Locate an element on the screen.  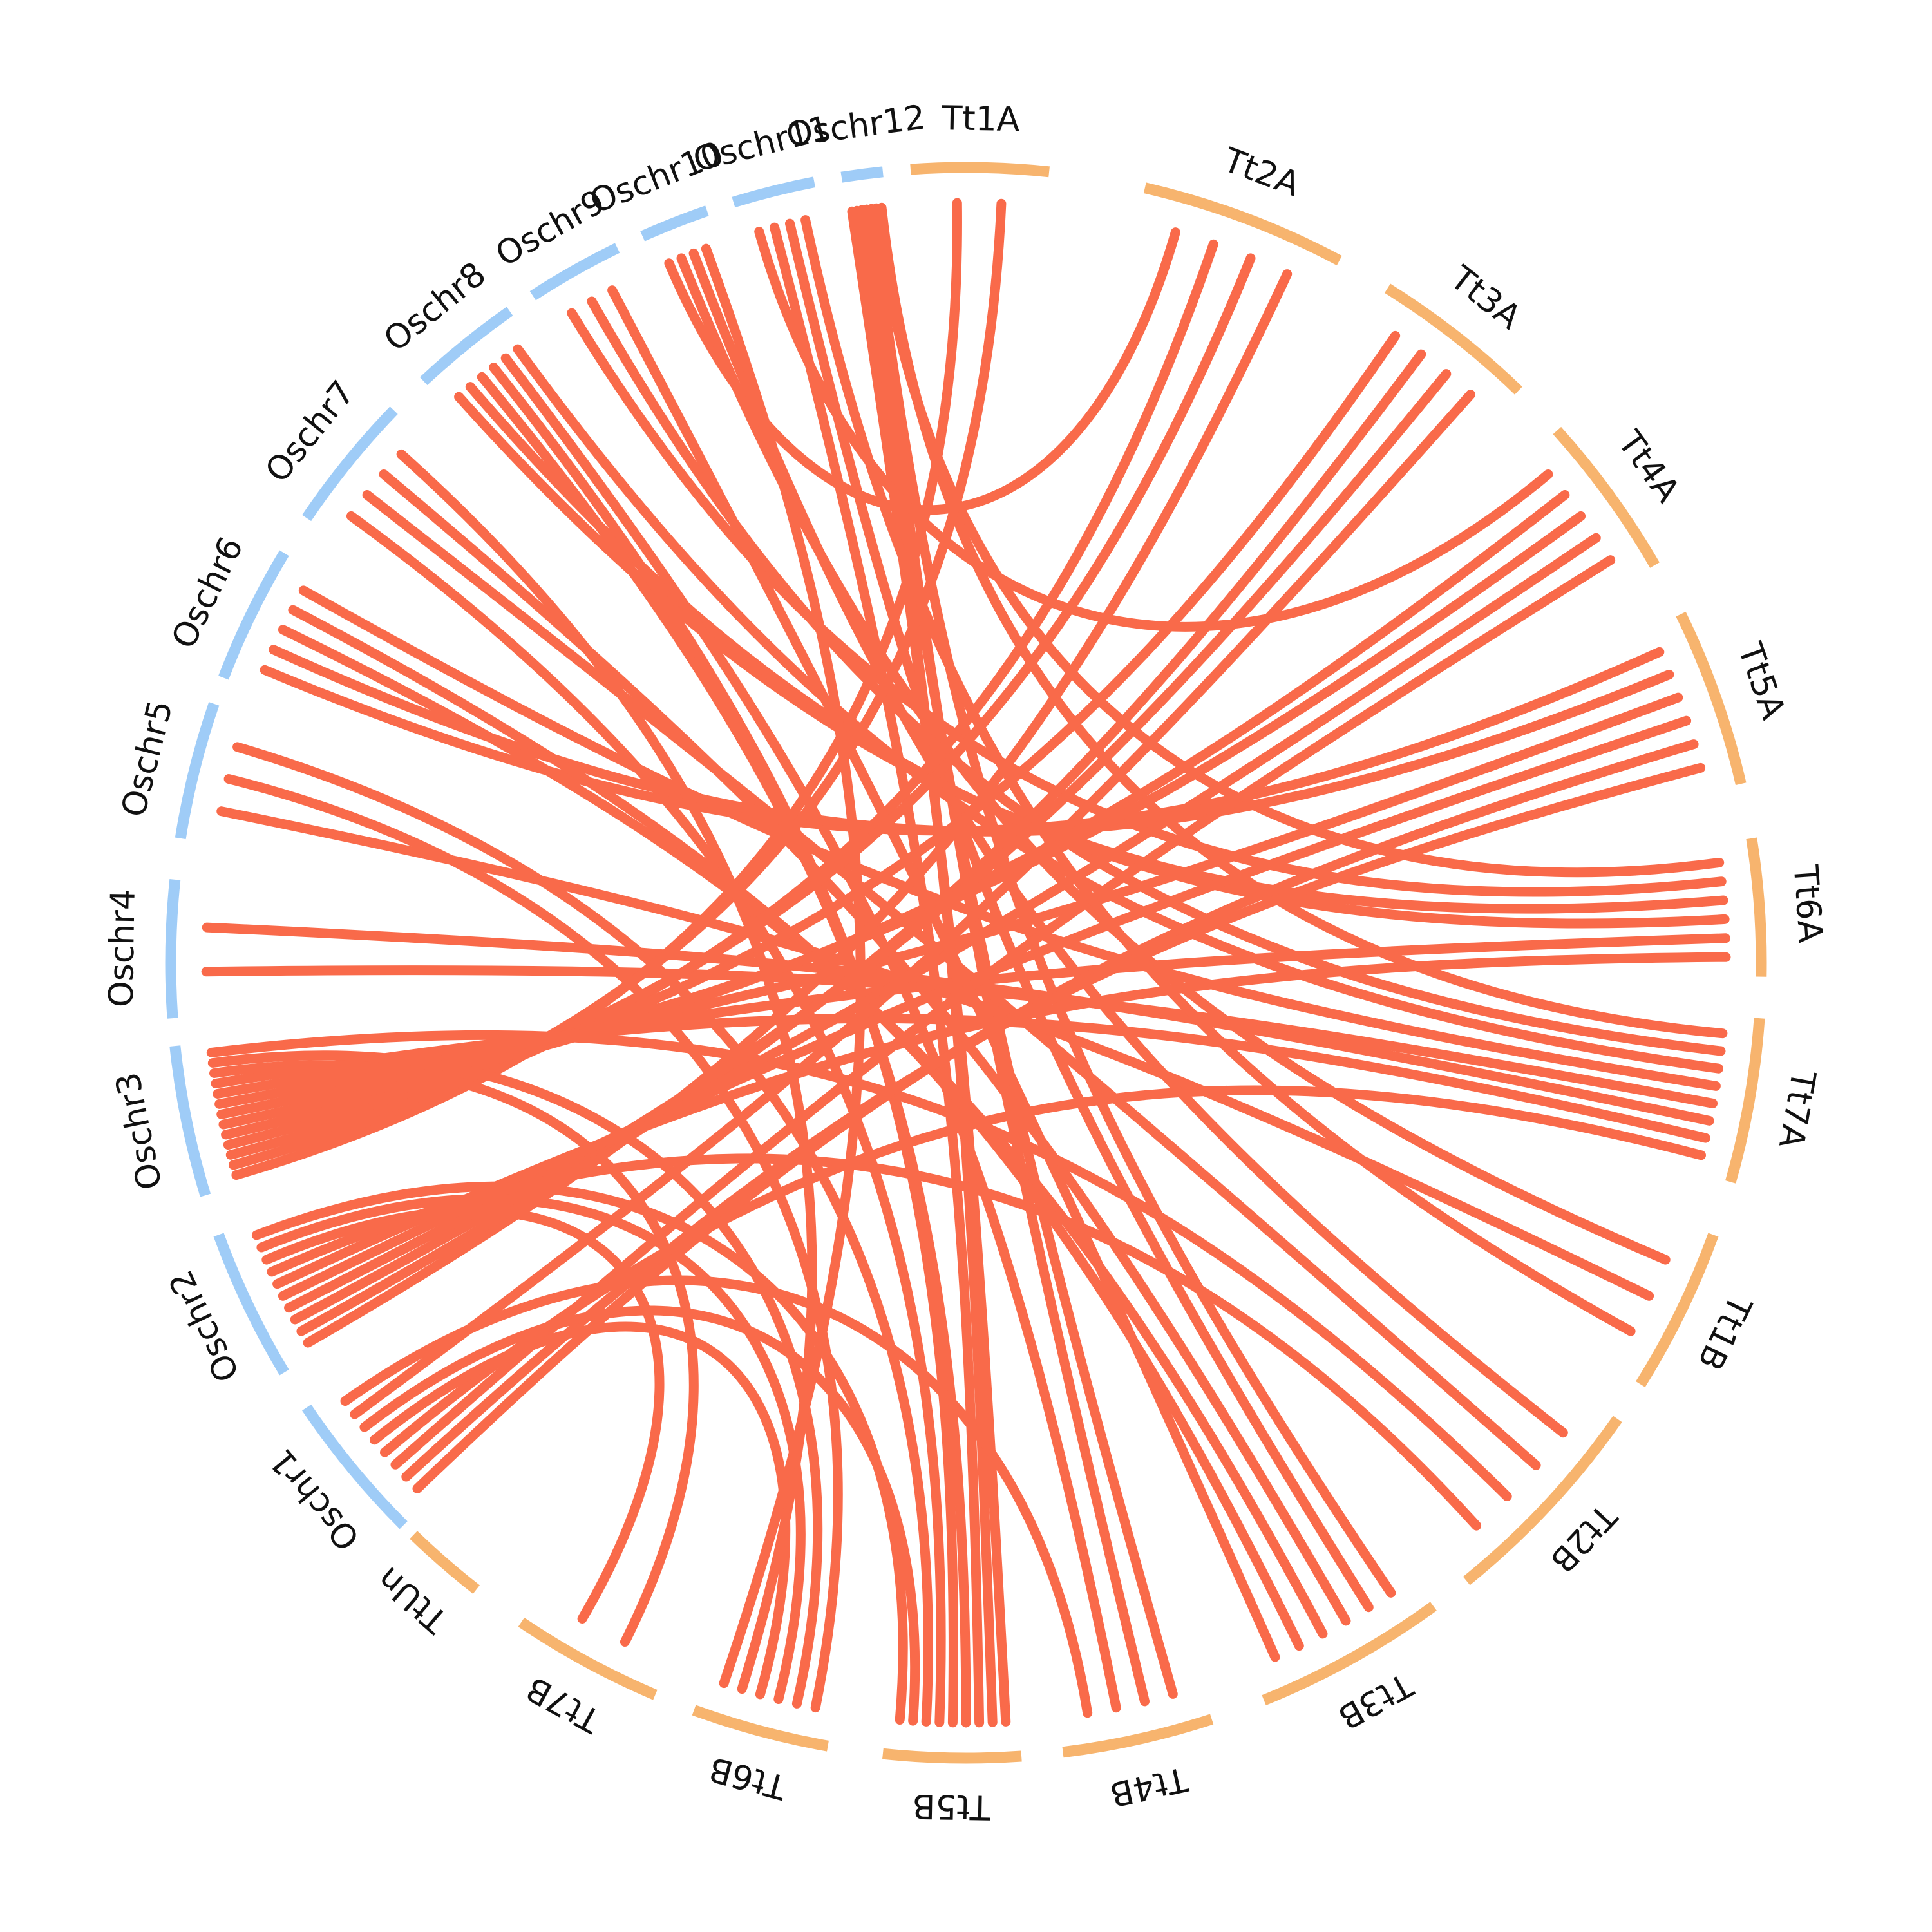
segment-arc-oschr12 is located at coordinates (862, 175).